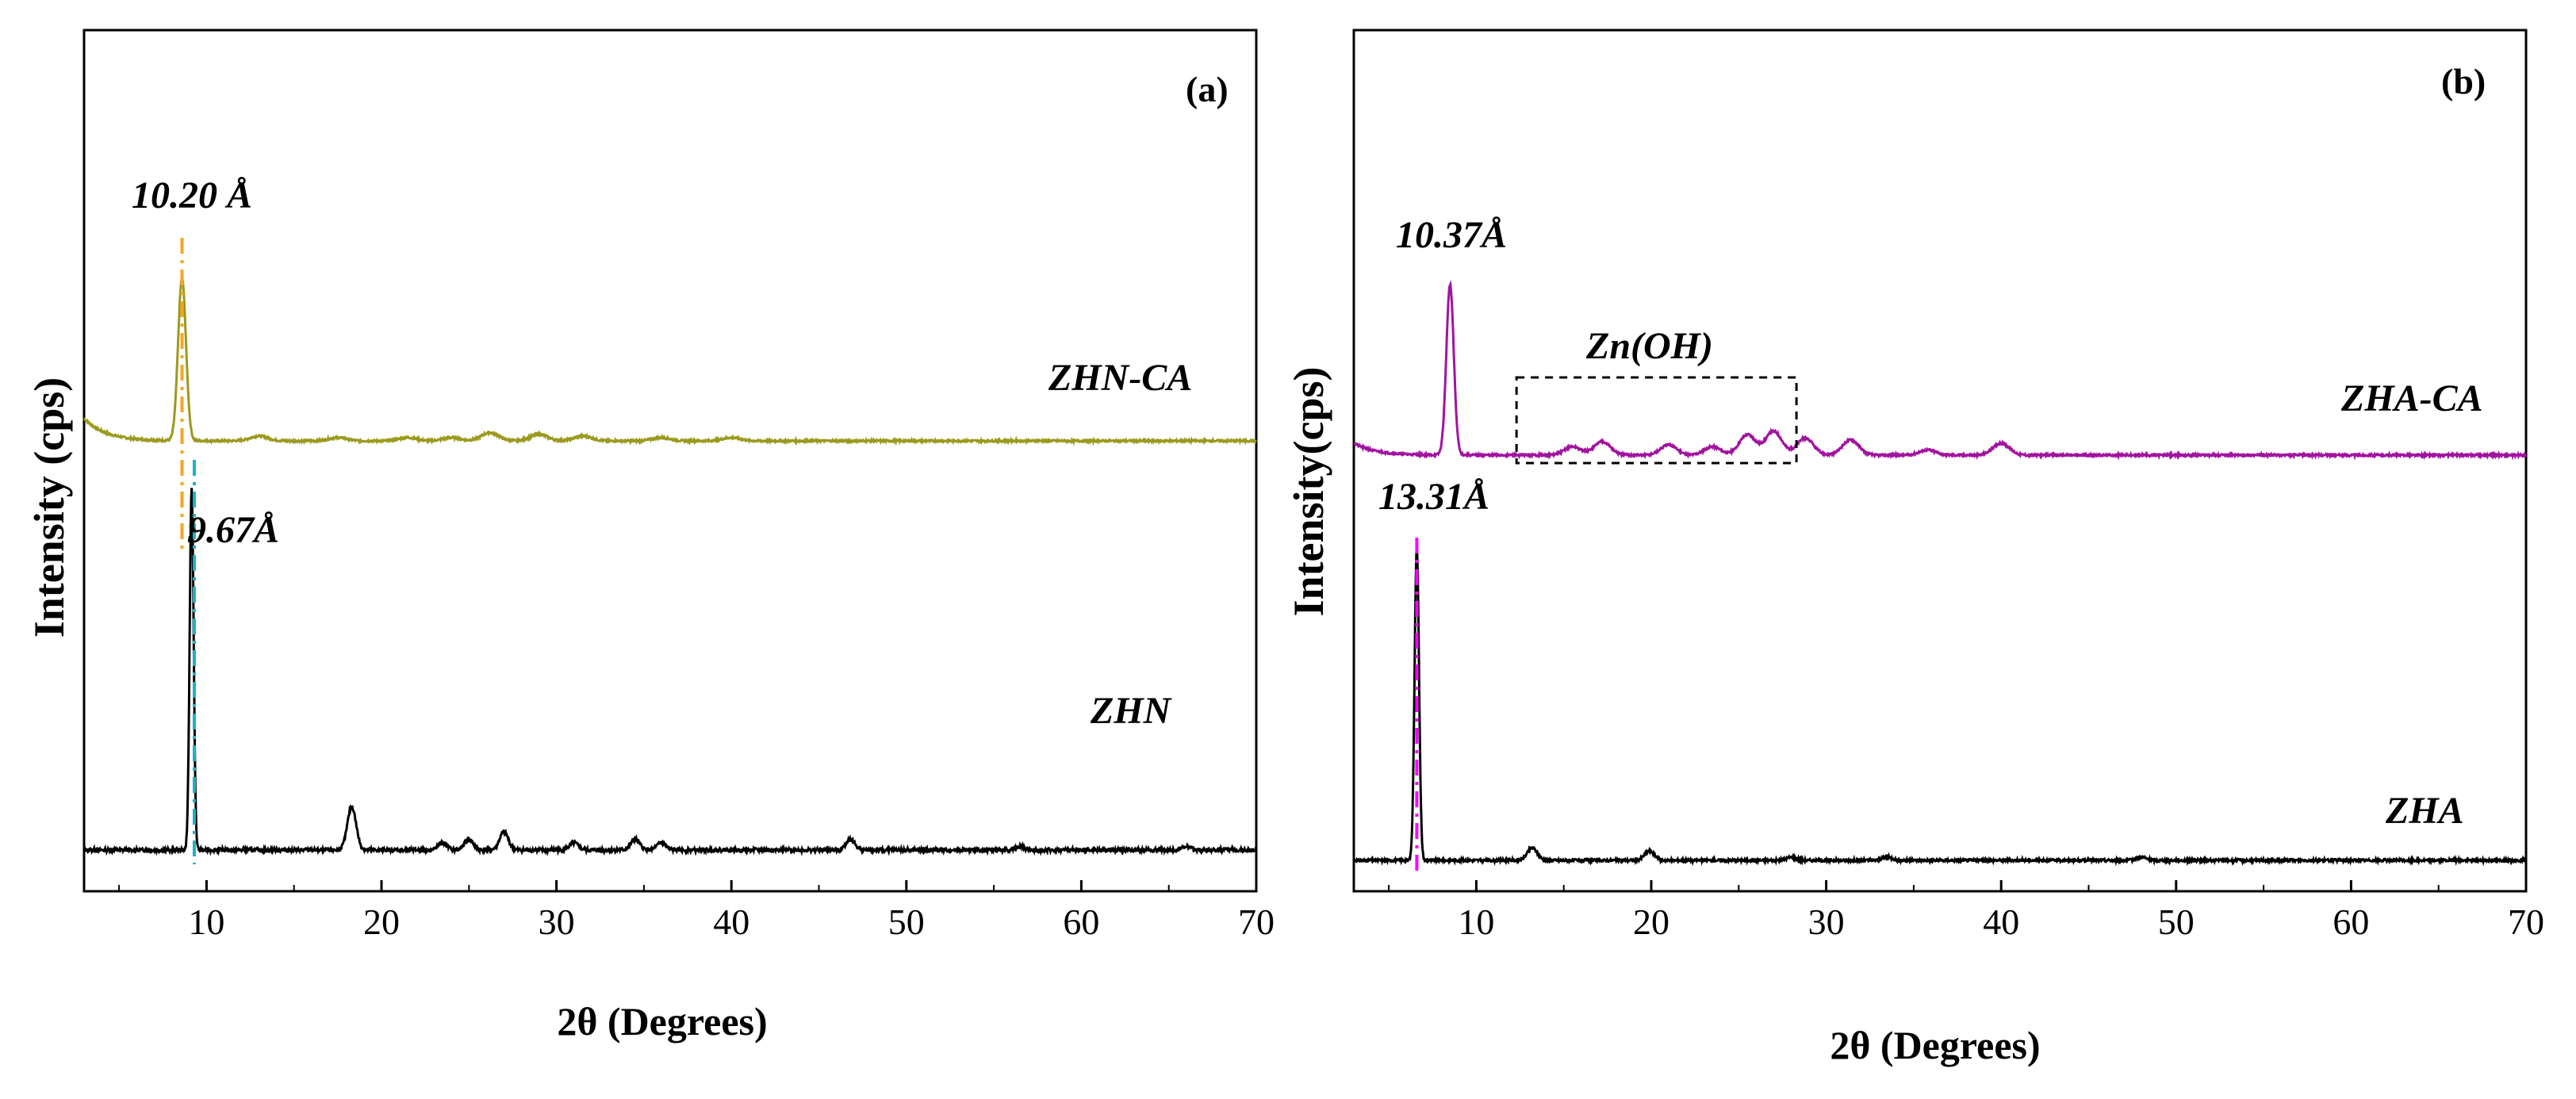 The height and width of the screenshot is (1099, 2576). Describe the element at coordinates (2463, 81) in the screenshot. I see `panel-b-label: (b)` at that location.